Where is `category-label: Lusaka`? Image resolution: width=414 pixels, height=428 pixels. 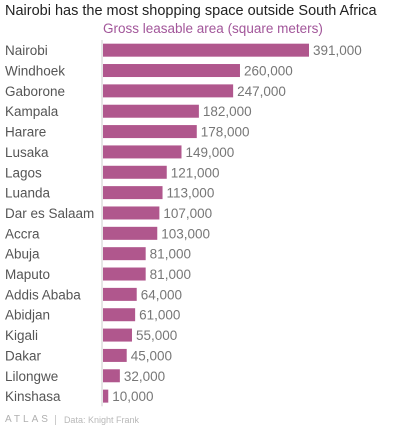 category-label: Lusaka is located at coordinates (27, 152).